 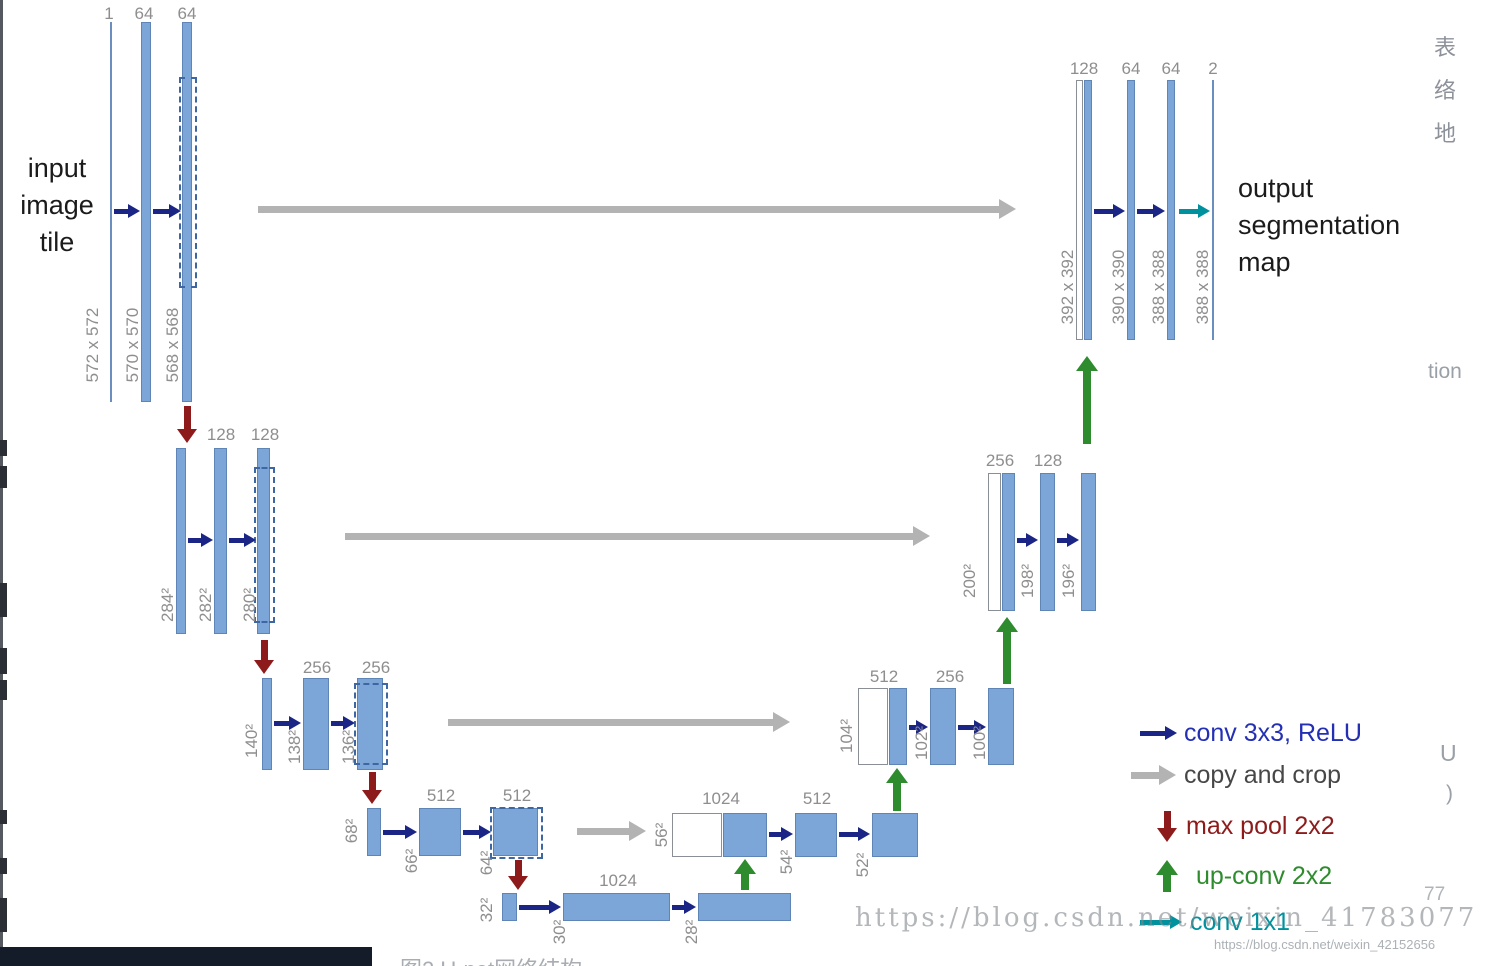 What do you see at coordinates (1240, 922) in the screenshot?
I see `legend-item-label: conv 1x1` at bounding box center [1240, 922].